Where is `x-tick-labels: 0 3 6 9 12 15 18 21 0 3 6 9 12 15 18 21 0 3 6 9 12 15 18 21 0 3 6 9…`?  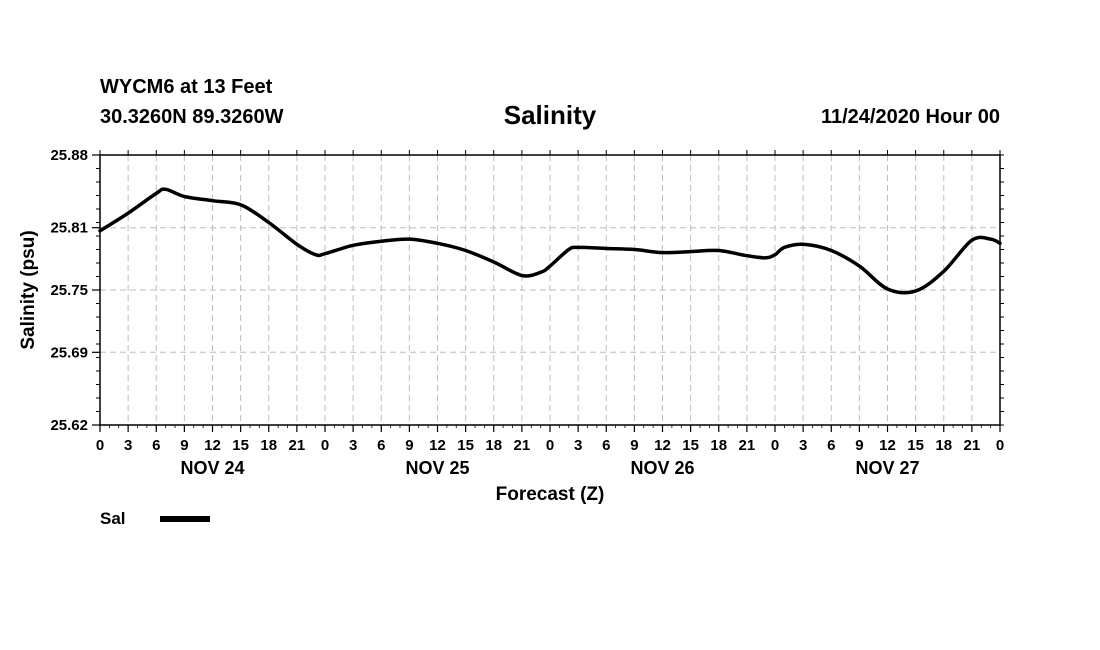 x-tick-labels: 0 3 6 9 12 15 18 21 0 3 6 9 12 15 18 21 0 3 6 9 12 15 18 21 0 3 6 9… is located at coordinates (550, 445).